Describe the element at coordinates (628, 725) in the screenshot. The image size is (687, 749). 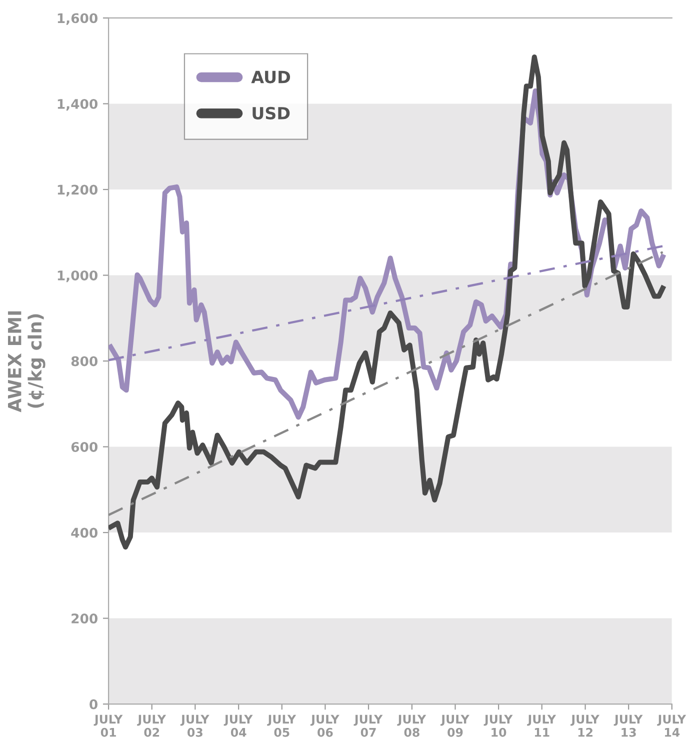
I see `x-tick-label: JULY 13` at that location.